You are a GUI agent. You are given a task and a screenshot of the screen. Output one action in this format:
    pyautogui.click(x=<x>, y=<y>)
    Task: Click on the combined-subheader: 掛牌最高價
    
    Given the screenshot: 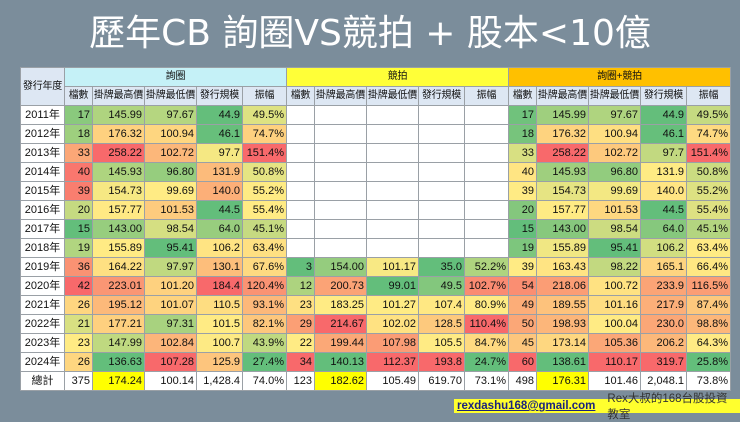 What is the action you would take?
    pyautogui.click(x=562, y=96)
    